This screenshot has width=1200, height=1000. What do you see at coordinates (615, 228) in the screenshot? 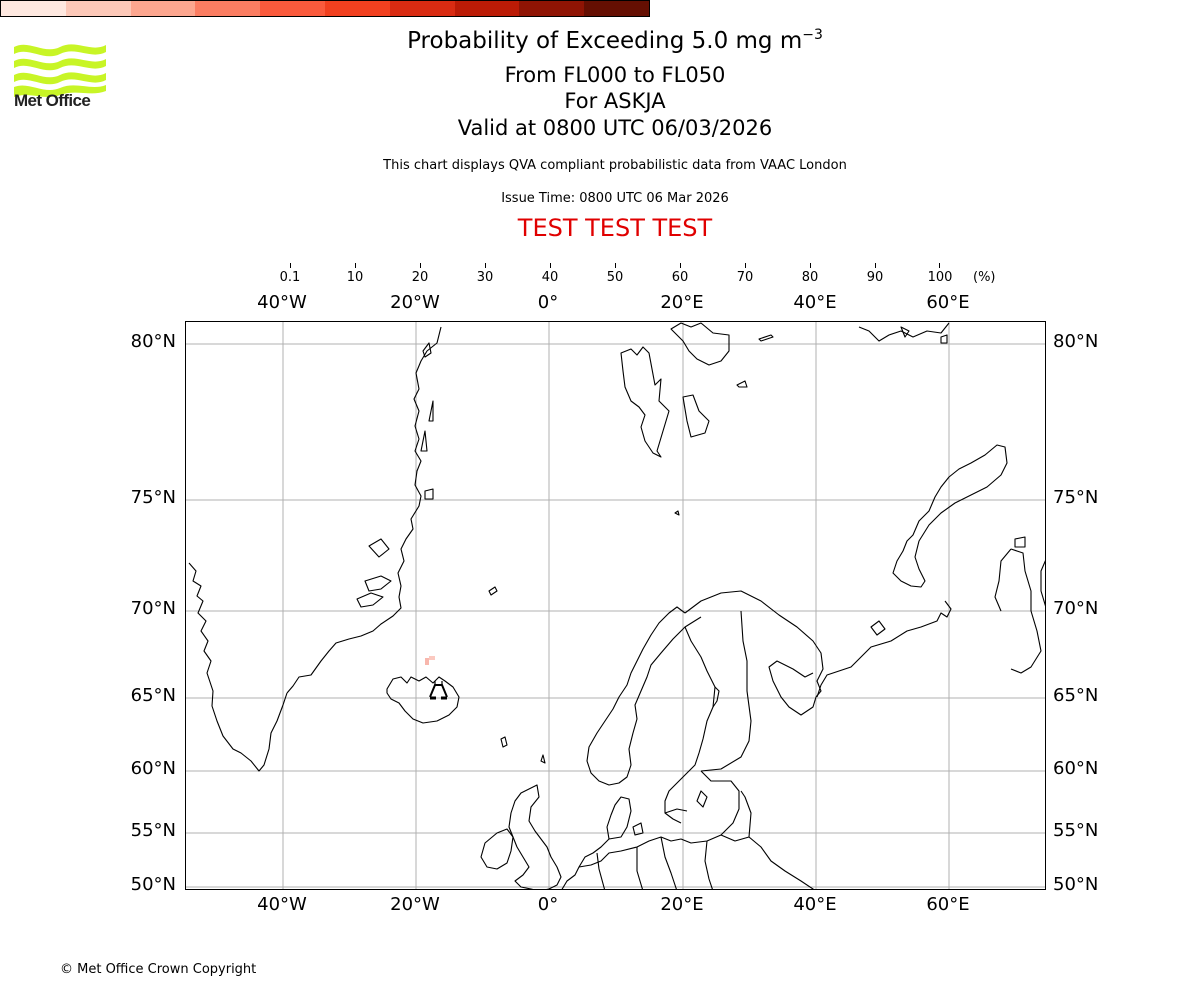
I see `test-banner: TEST TEST TEST` at bounding box center [615, 228].